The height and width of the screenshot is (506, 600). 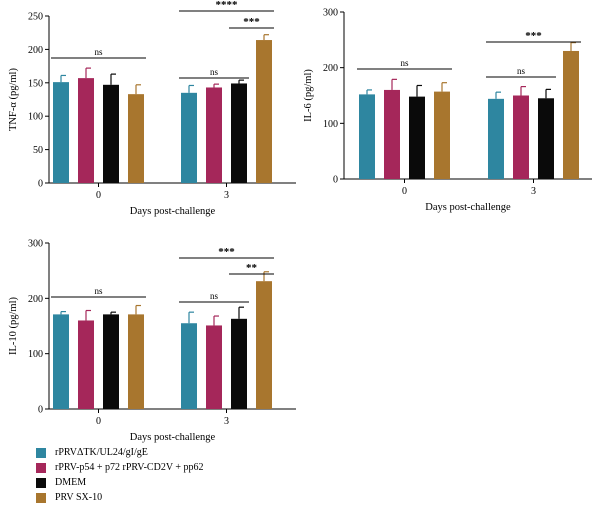 I want to click on legend-label: DMEM, so click(x=71, y=482).